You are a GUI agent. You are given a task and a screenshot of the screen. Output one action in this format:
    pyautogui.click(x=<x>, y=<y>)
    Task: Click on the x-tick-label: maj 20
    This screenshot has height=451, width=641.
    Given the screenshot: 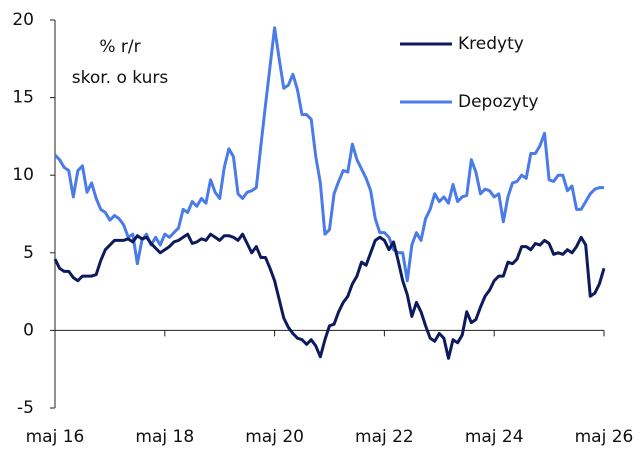 What is the action you would take?
    pyautogui.click(x=274, y=437)
    